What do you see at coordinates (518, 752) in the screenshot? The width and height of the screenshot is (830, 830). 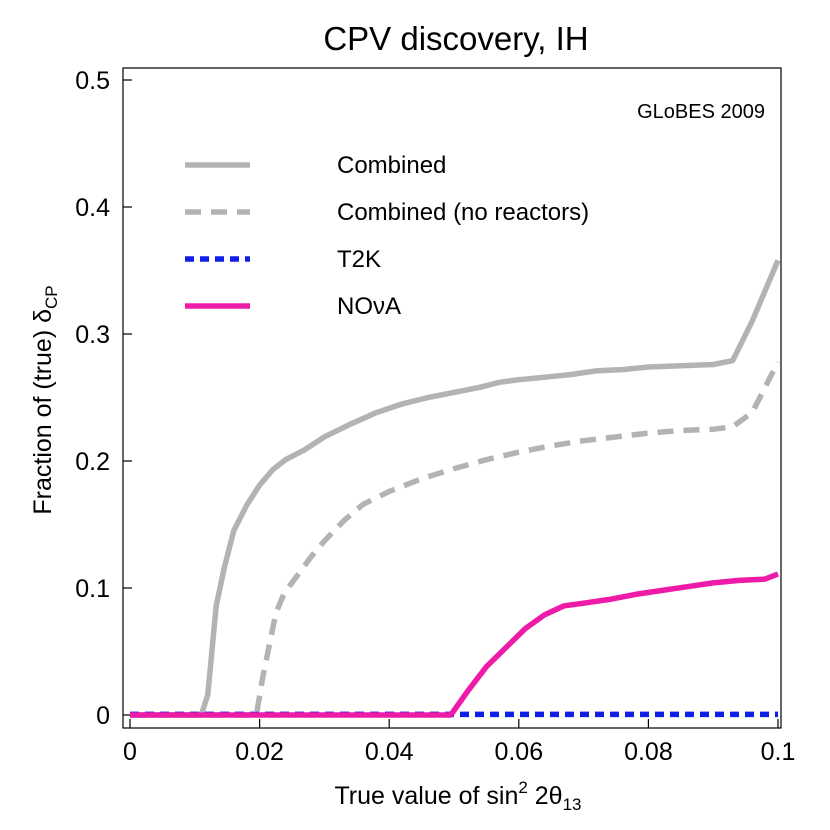 I see `x-tick-label: 0.06` at bounding box center [518, 752].